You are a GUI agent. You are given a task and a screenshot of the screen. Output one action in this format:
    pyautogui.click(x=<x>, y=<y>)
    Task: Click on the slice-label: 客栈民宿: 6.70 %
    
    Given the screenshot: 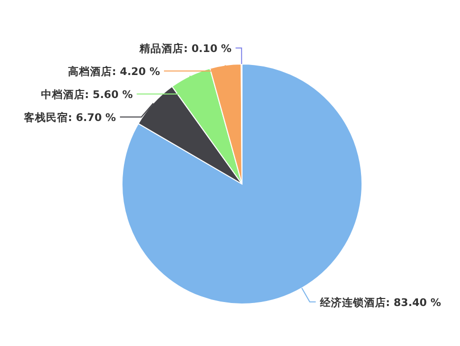 What is the action you would take?
    pyautogui.click(x=69, y=117)
    